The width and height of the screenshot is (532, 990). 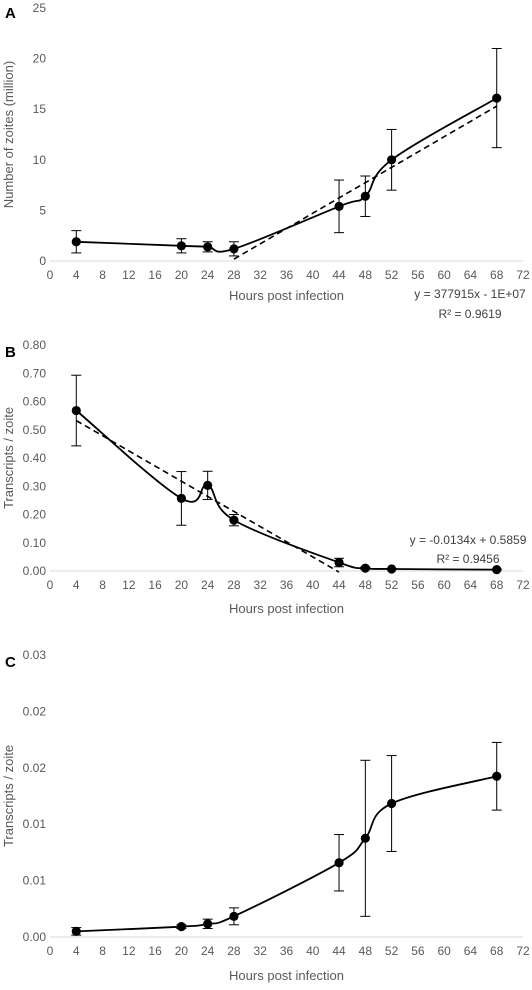 What do you see at coordinates (35, 486) in the screenshot?
I see `y-tick-label: 0.30` at bounding box center [35, 486].